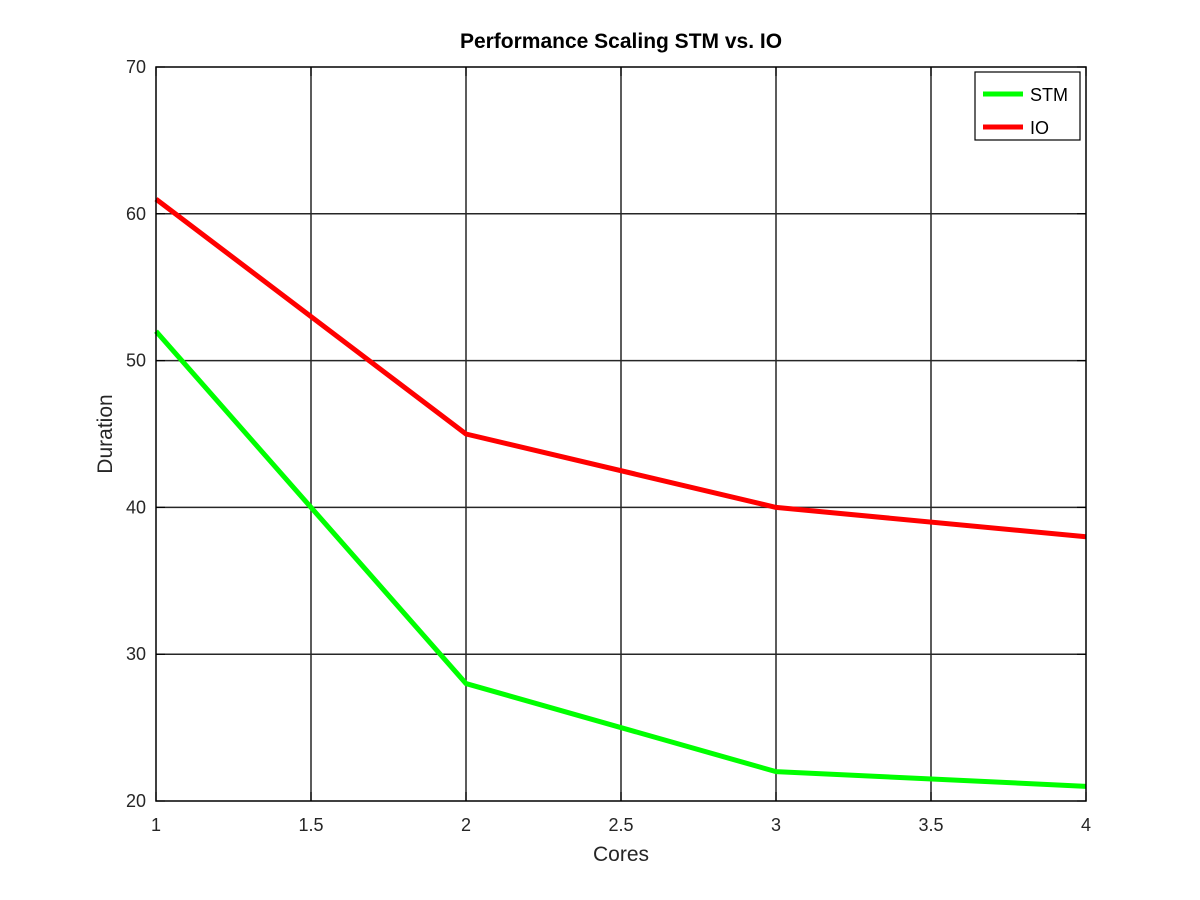 Image resolution: width=1200 pixels, height=900 pixels. What do you see at coordinates (930, 825) in the screenshot?
I see `x-tick-label: 3.5` at bounding box center [930, 825].